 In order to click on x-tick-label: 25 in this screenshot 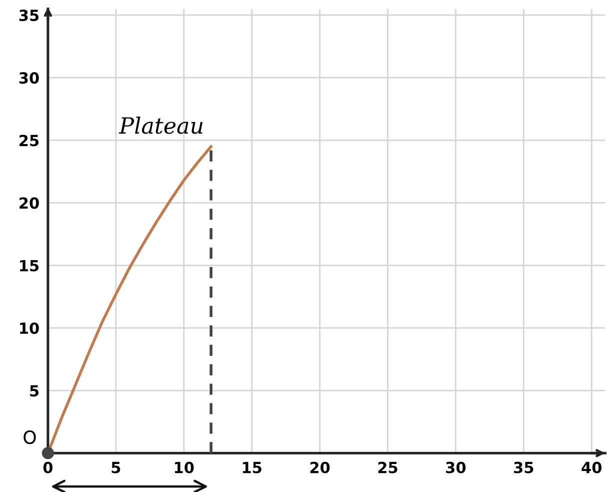, I will do `click(388, 468)`.